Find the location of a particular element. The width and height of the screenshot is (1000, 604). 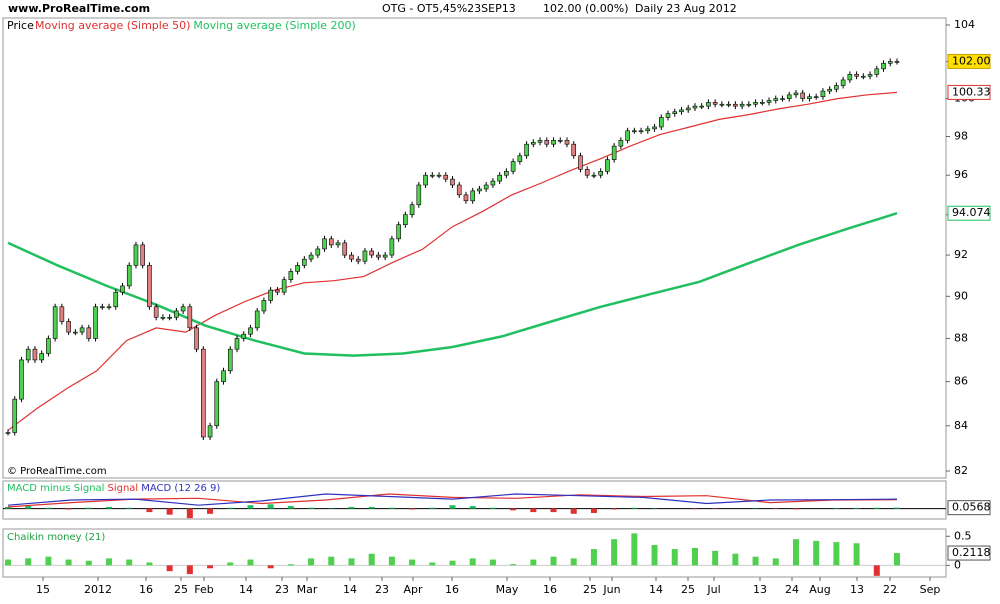

x-tick-label: Jul is located at coordinates (713, 589).